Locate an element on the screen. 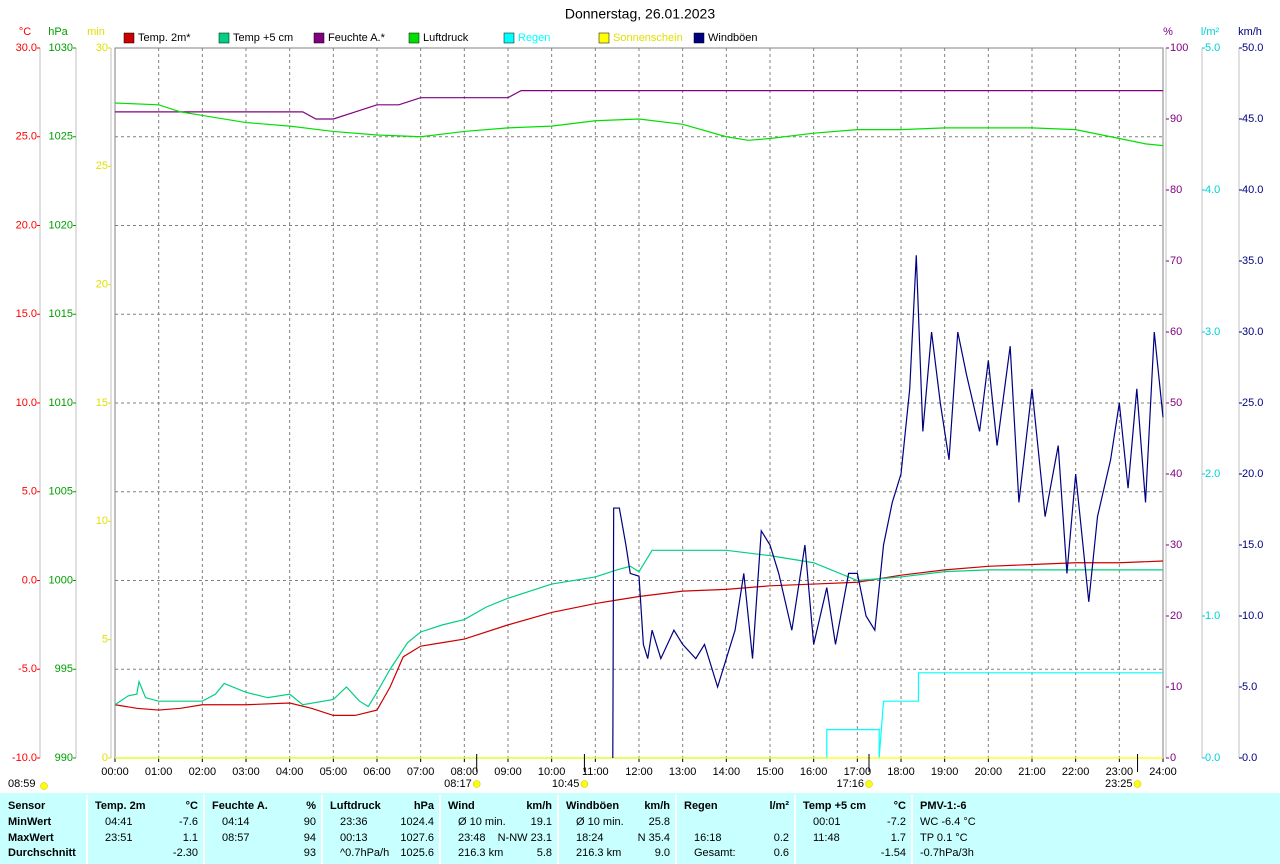  x-tick-label: 10:00 is located at coordinates (552, 772).